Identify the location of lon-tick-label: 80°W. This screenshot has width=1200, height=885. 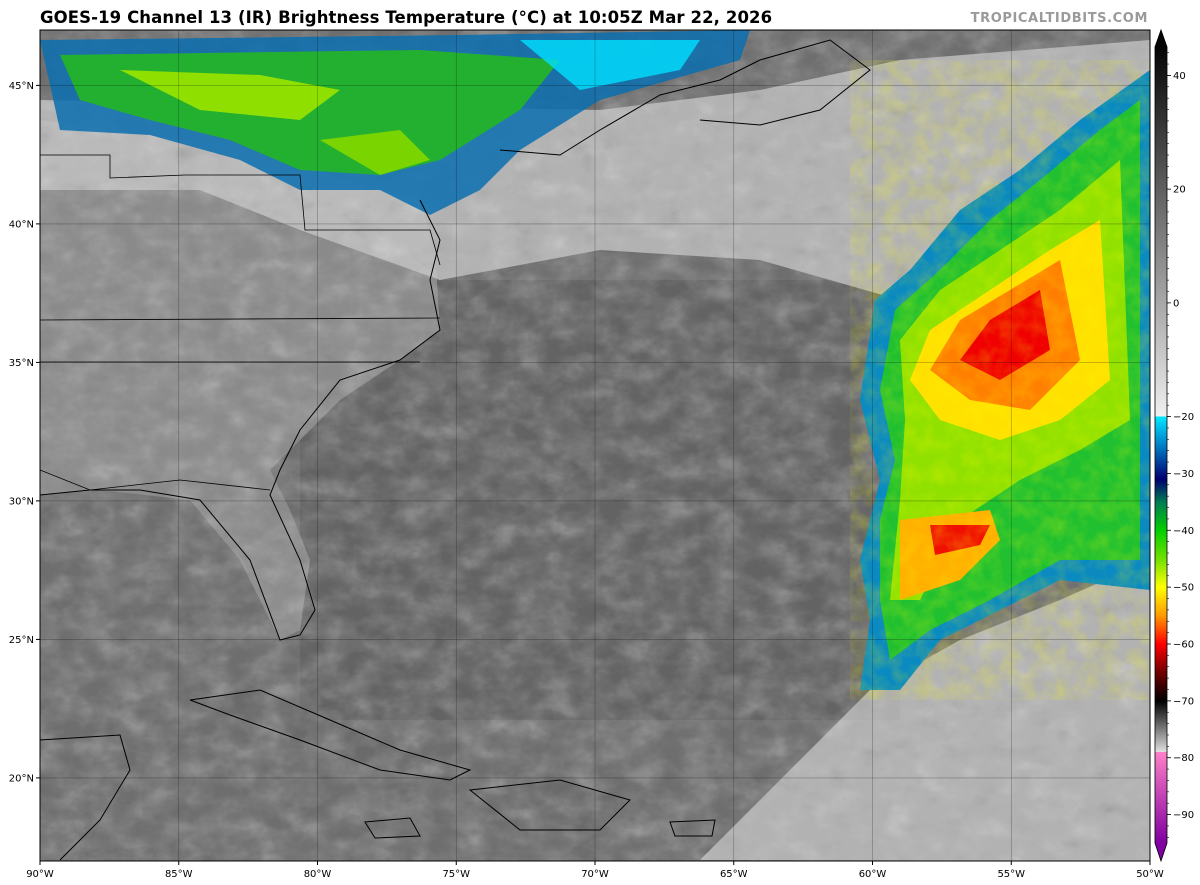
(318, 874).